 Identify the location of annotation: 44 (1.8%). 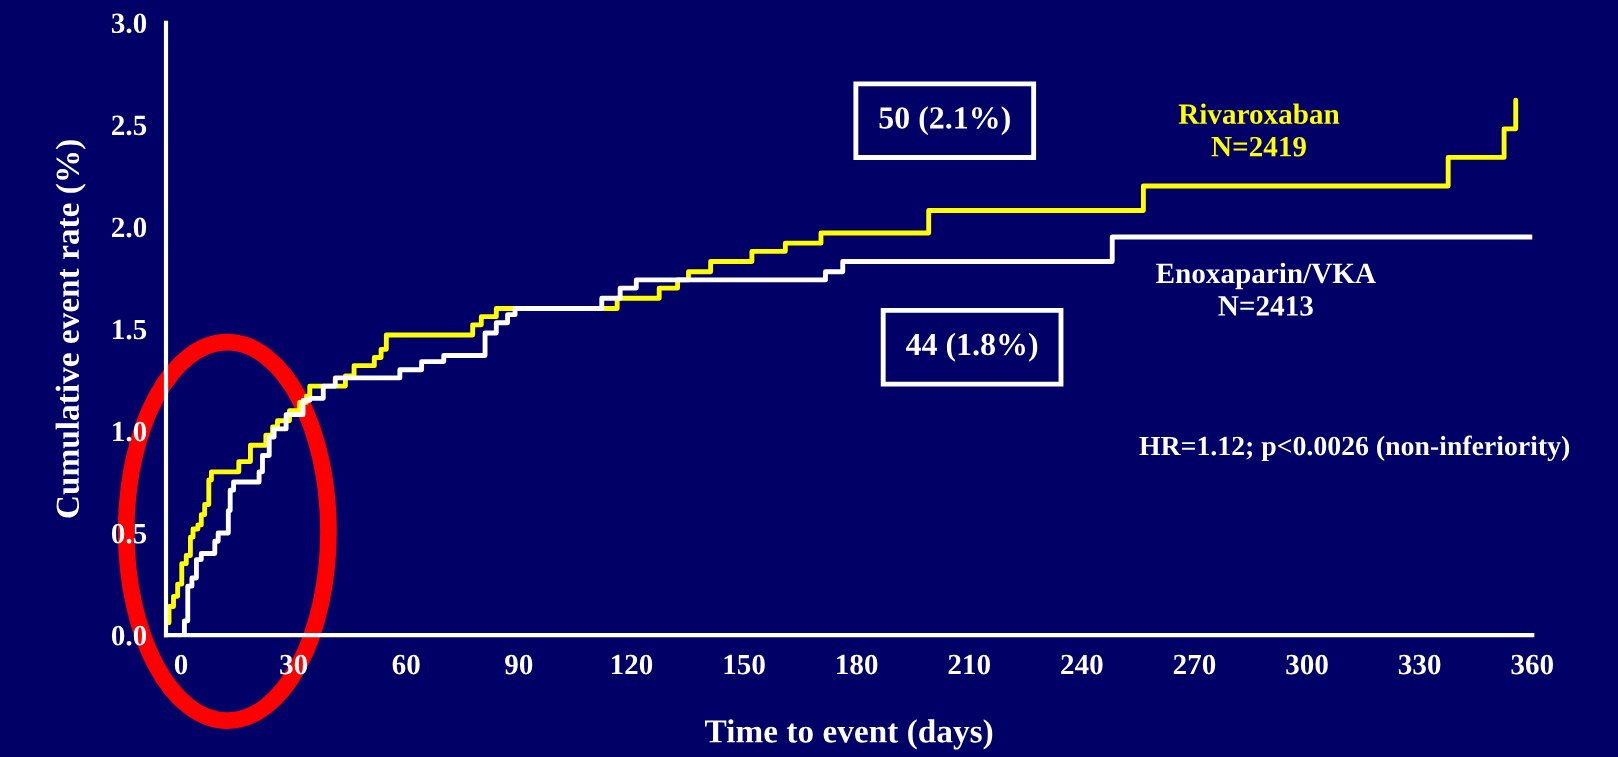
(971, 347).